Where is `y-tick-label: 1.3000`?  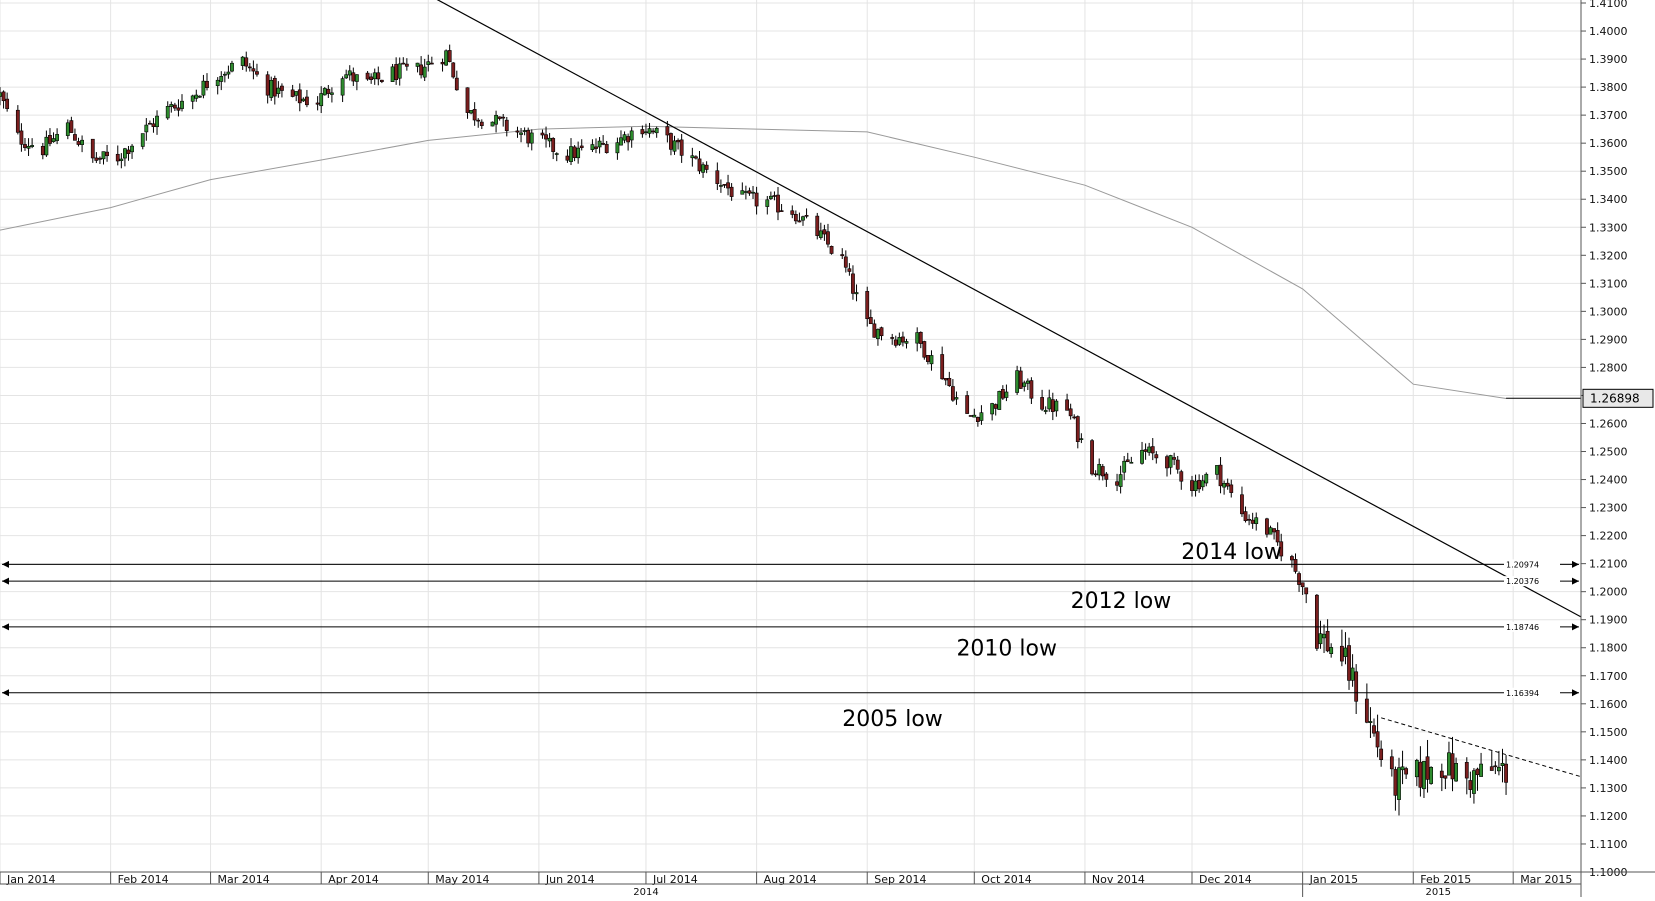 y-tick-label: 1.3000 is located at coordinates (1608, 311).